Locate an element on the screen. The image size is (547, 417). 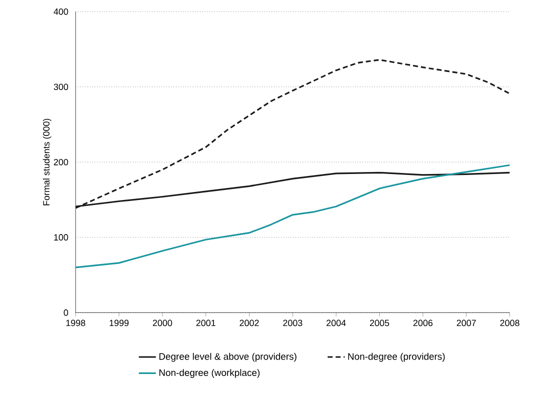
y-tick-label: 200 is located at coordinates (61, 162).